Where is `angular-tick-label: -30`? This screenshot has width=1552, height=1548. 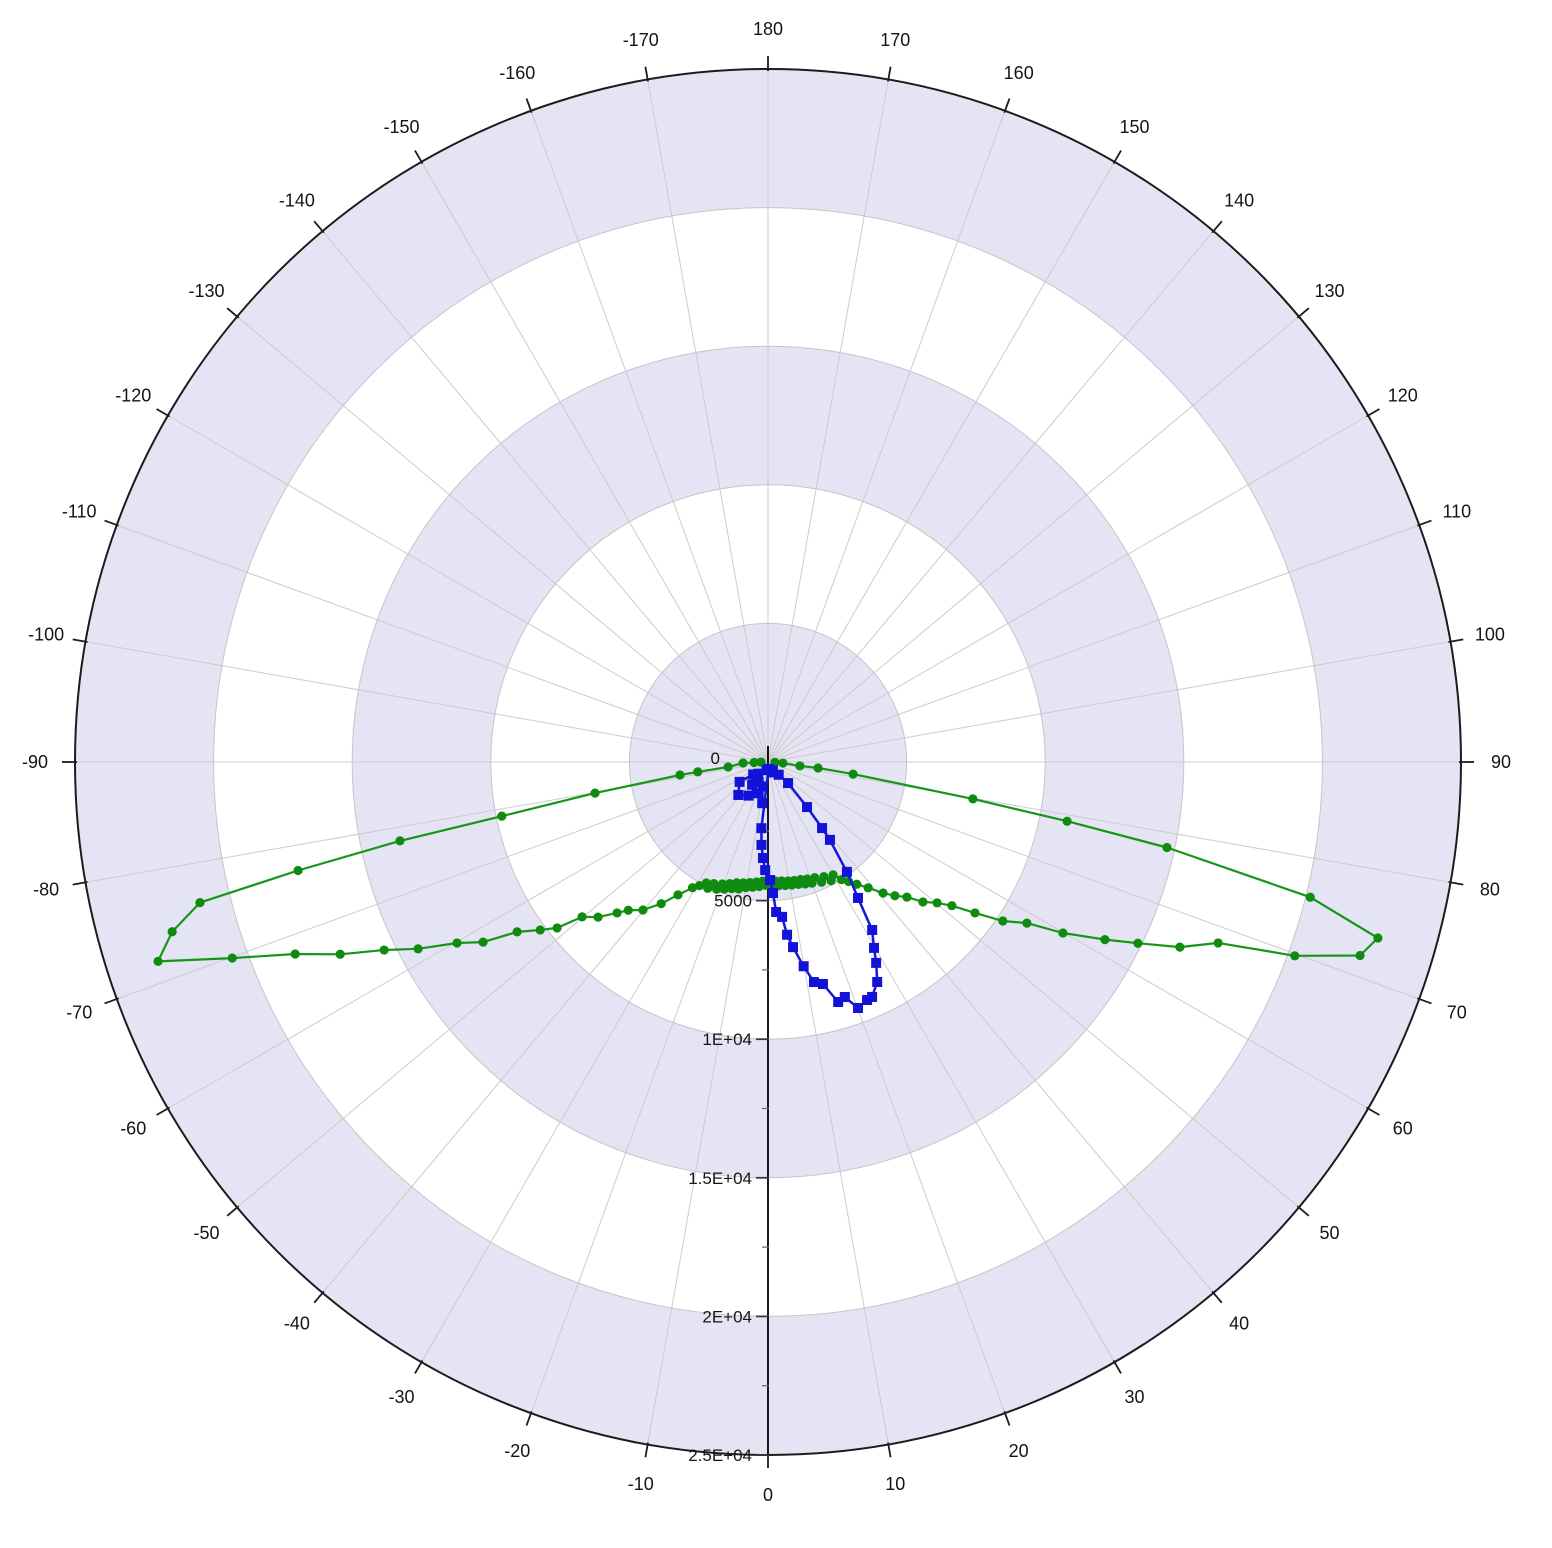
angular-tick-label: -30 is located at coordinates (401, 1397).